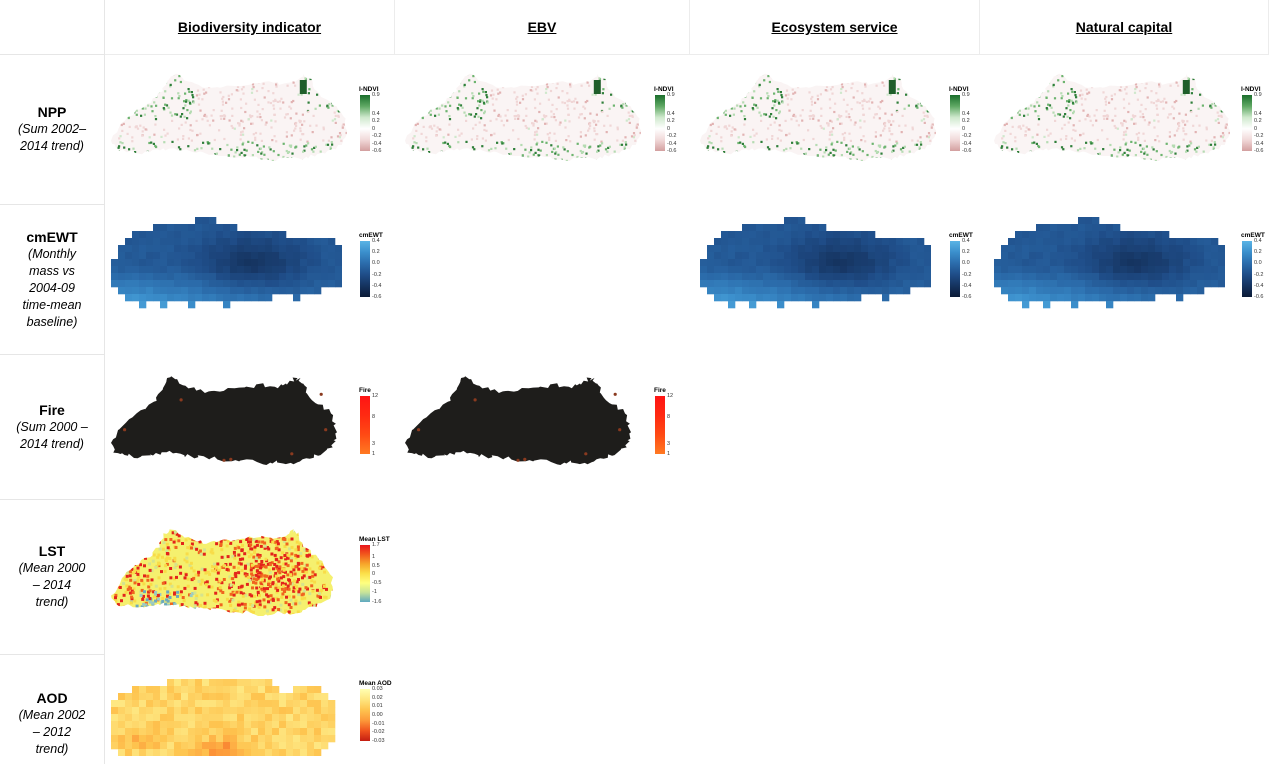 The width and height of the screenshot is (1269, 764). I want to click on row-label: Fire, so click(52, 409).